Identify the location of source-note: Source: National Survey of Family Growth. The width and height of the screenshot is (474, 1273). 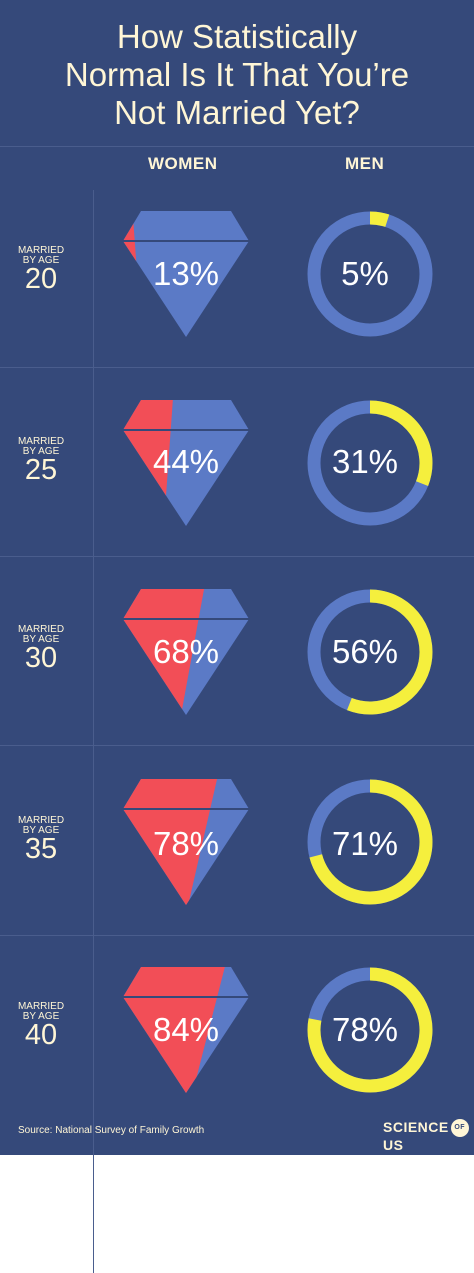
(111, 1130).